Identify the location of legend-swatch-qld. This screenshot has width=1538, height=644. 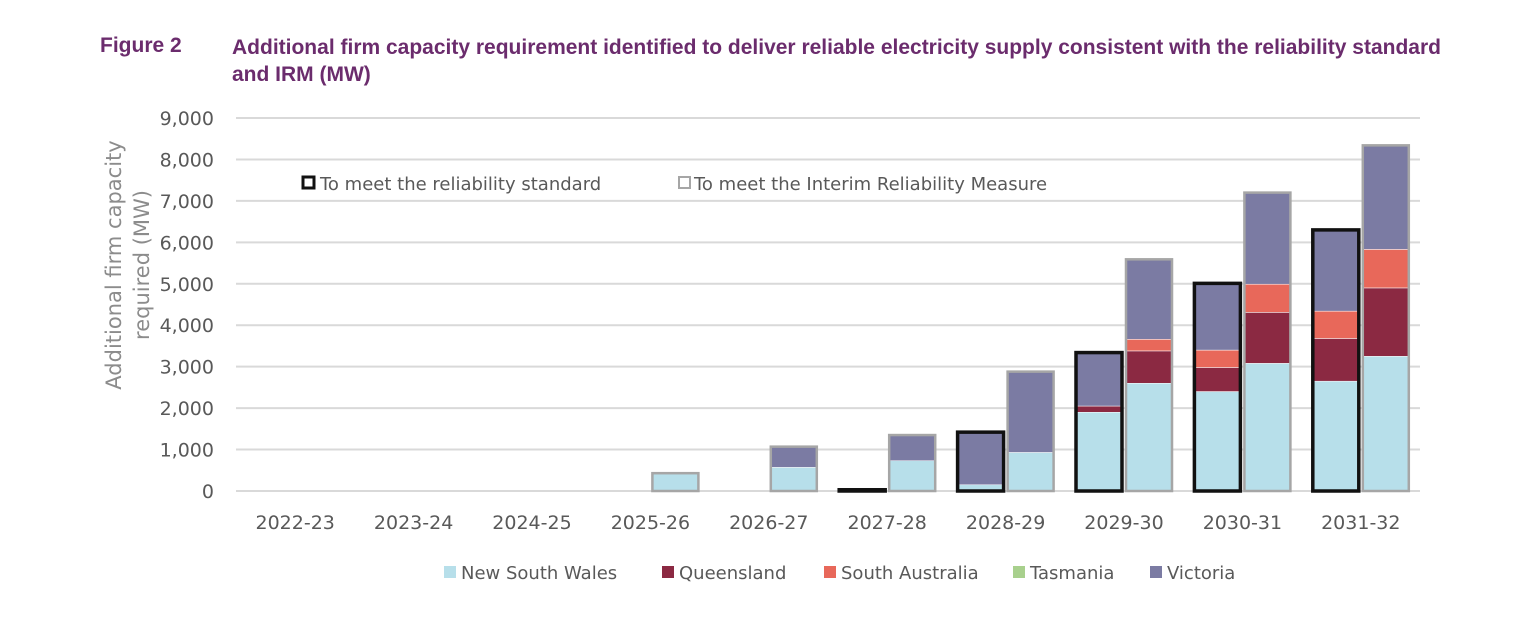
(668, 572).